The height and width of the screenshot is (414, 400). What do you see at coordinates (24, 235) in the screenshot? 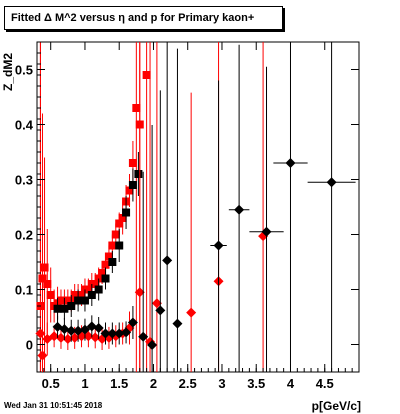
I see `y-tick-label: 0.2` at bounding box center [24, 235].